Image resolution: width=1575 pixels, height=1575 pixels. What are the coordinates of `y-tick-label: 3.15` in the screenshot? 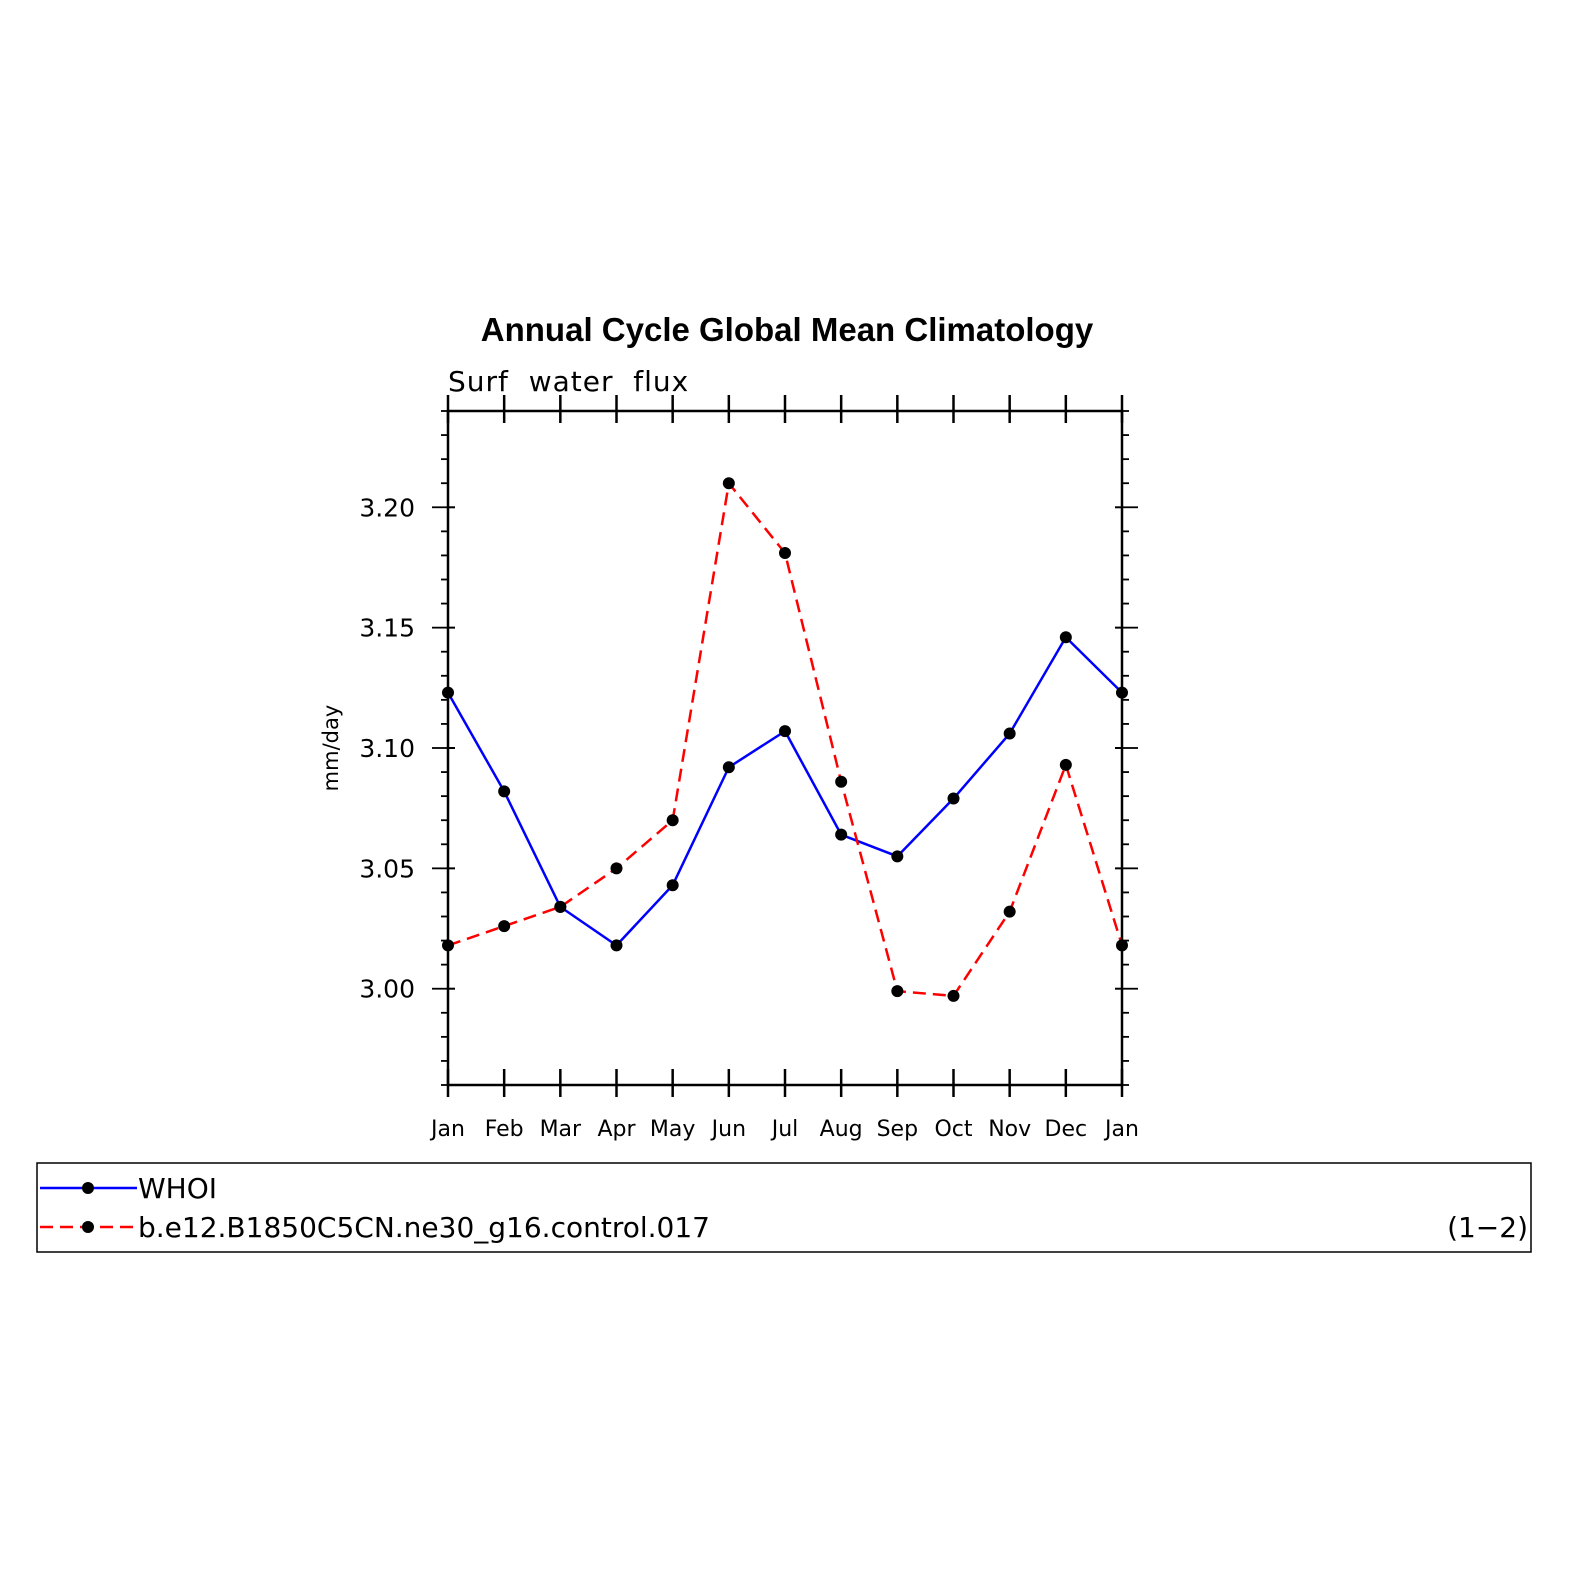 It's located at (387, 628).